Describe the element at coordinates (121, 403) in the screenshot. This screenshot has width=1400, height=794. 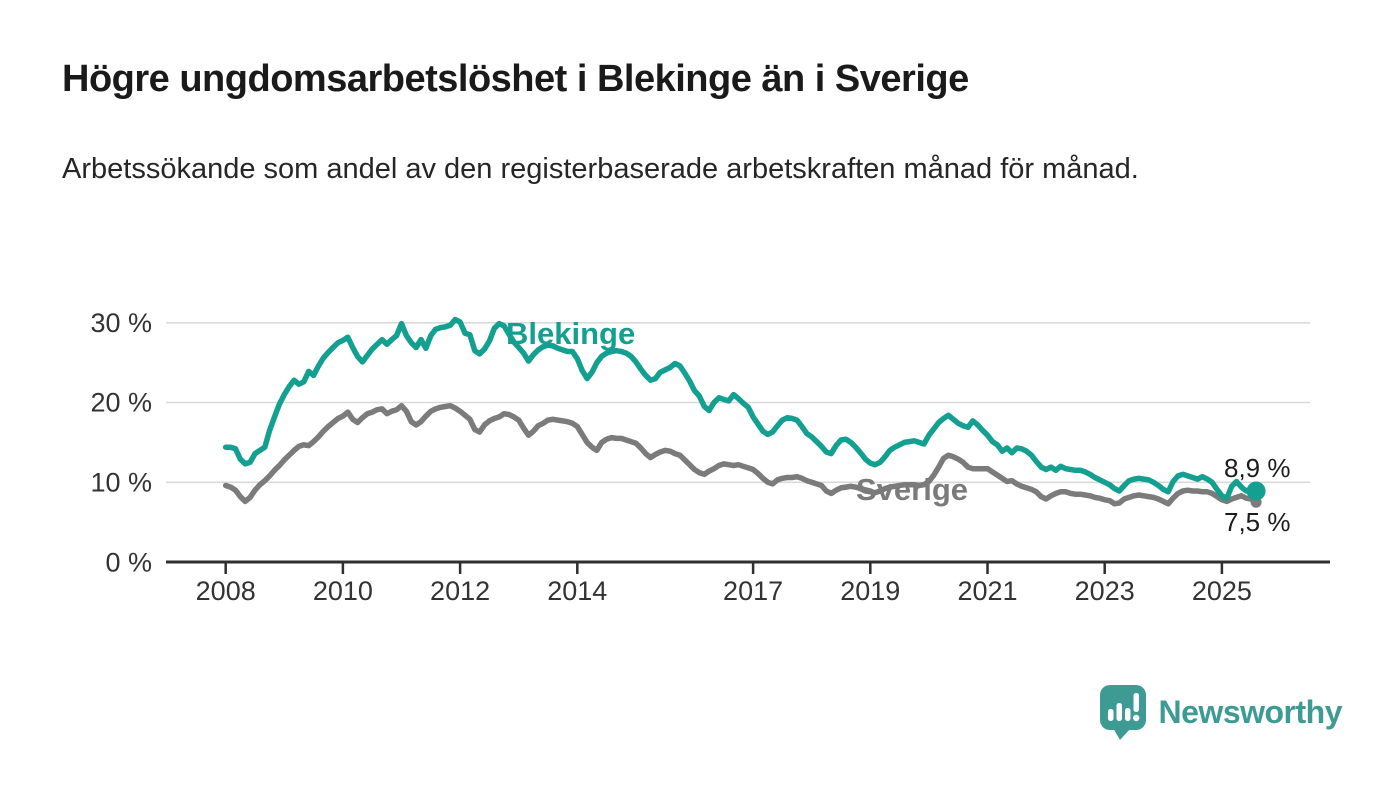
I see `y-tick-label-20: 20 %` at that location.